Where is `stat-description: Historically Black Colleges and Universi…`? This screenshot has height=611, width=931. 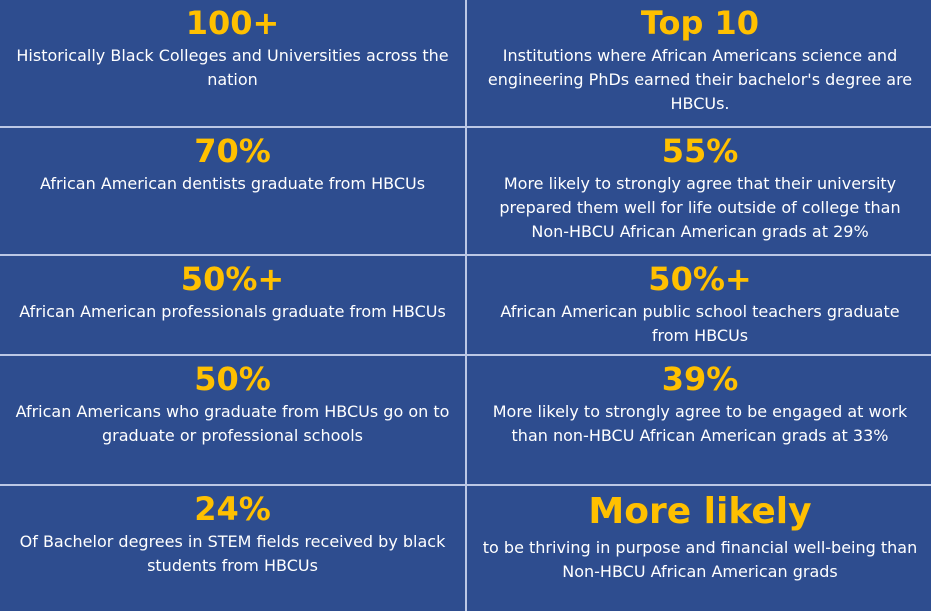 stat-description: Historically Black Colleges and Universi… is located at coordinates (232, 67).